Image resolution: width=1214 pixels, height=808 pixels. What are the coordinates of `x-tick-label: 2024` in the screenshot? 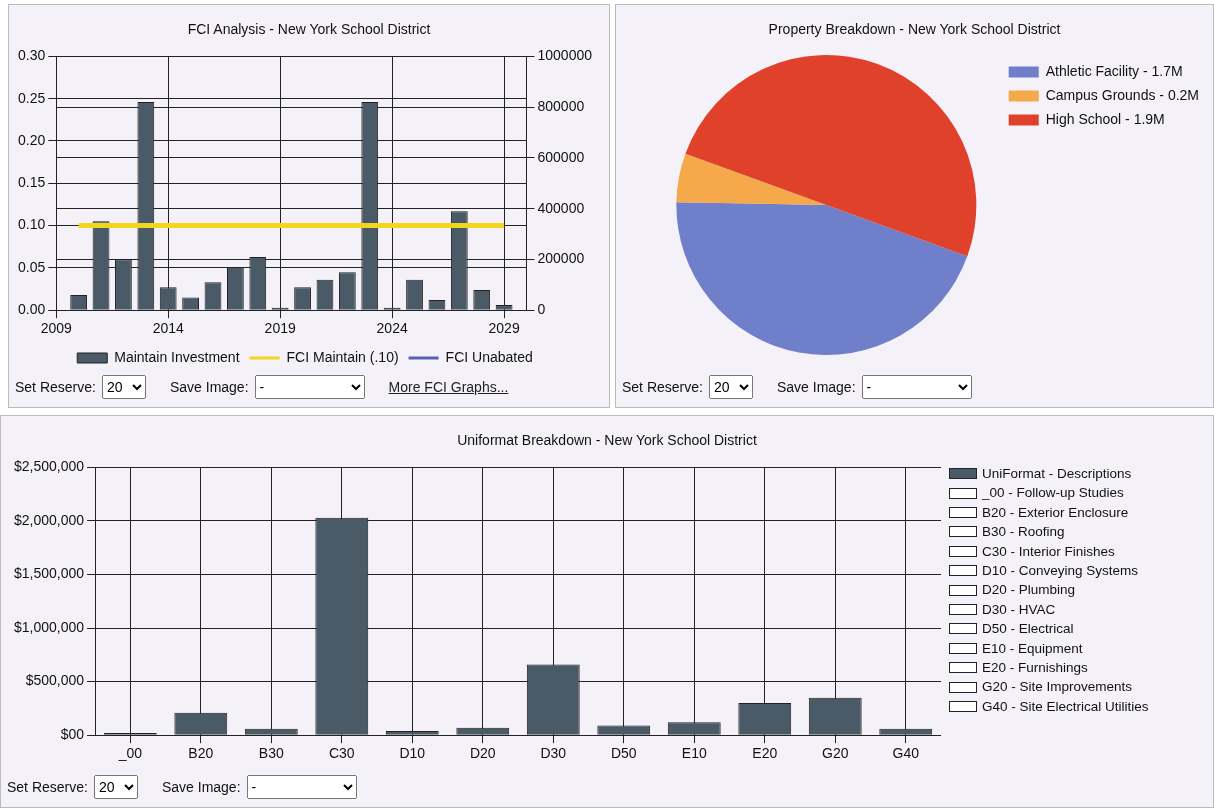 It's located at (392, 328).